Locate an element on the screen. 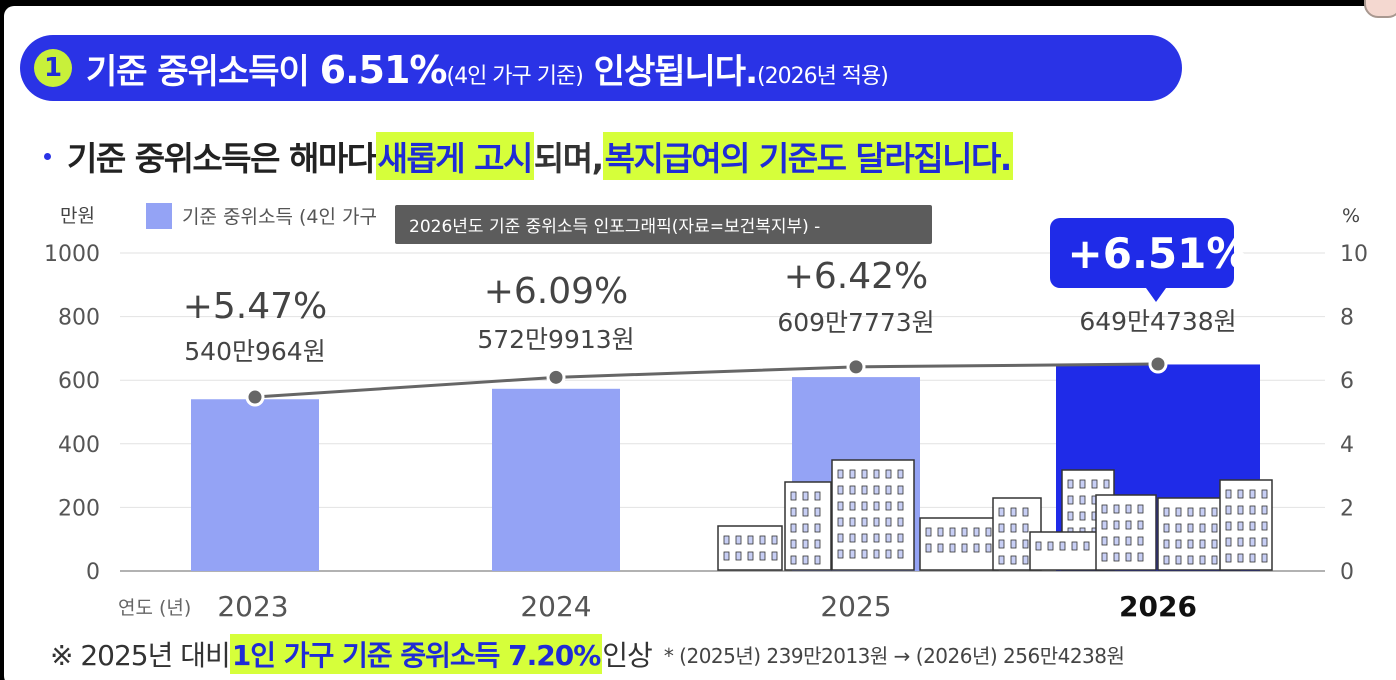  right-tick-label: 4 is located at coordinates (1347, 445).